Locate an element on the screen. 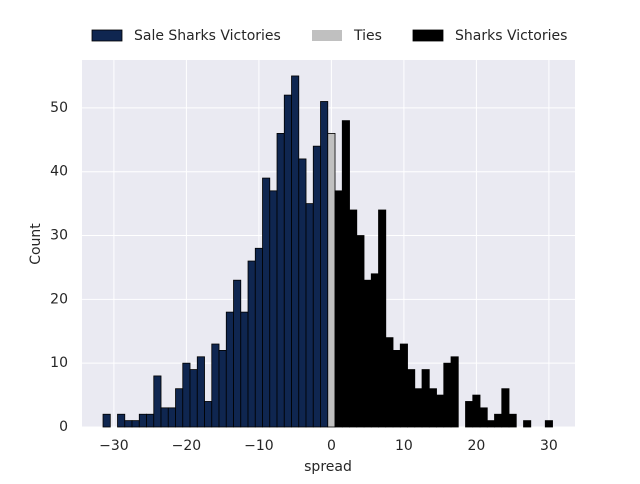  y-tick-label: 20 is located at coordinates (59, 299).